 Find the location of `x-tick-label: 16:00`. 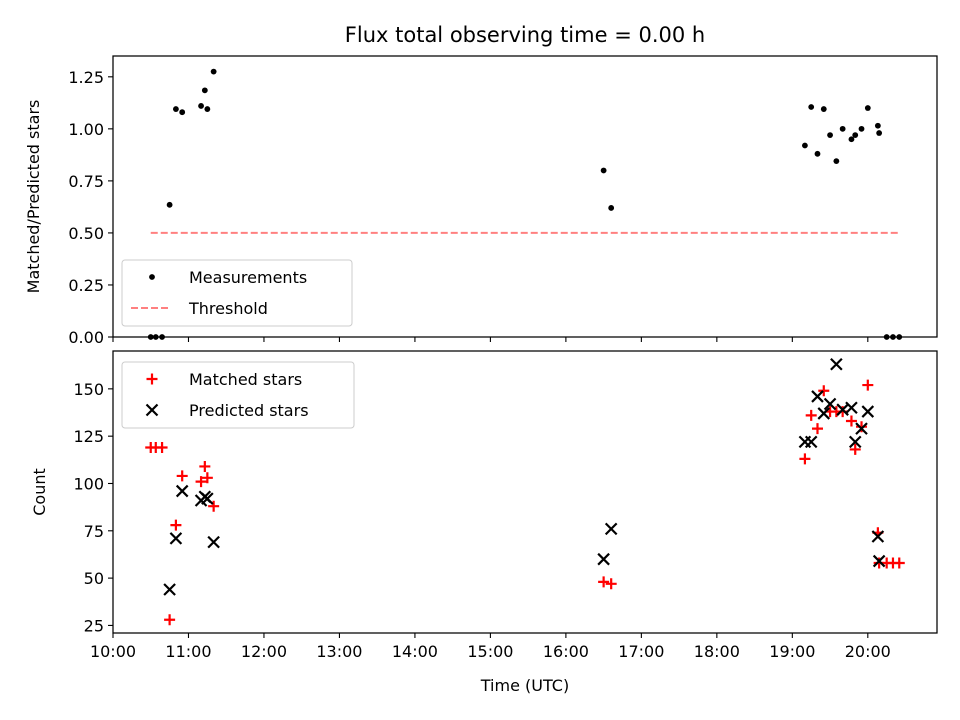

x-tick-label: 16:00 is located at coordinates (566, 651).